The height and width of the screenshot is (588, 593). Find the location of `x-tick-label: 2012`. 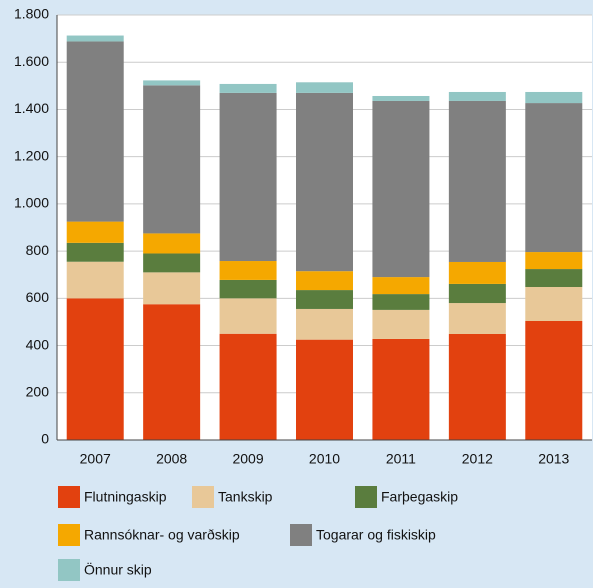

x-tick-label: 2012 is located at coordinates (477, 459).